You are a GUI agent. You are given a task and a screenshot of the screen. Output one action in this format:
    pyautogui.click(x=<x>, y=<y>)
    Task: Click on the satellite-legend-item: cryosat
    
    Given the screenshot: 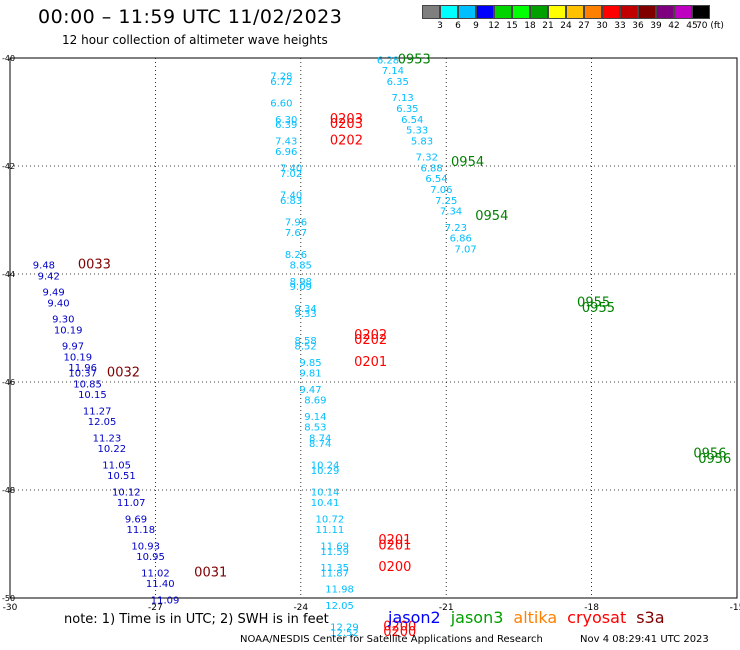 What is the action you would take?
    pyautogui.click(x=597, y=617)
    